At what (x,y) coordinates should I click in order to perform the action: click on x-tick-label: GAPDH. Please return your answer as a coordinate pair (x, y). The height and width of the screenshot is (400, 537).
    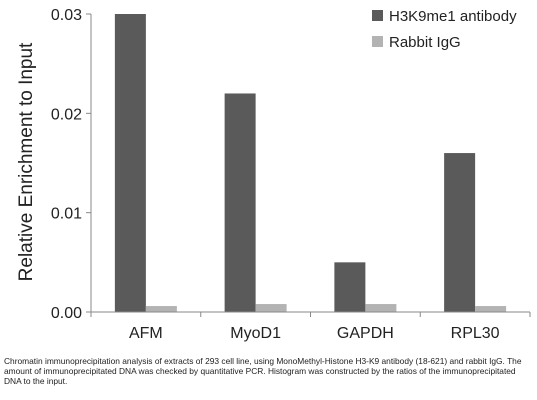
    Looking at the image, I should click on (365, 333).